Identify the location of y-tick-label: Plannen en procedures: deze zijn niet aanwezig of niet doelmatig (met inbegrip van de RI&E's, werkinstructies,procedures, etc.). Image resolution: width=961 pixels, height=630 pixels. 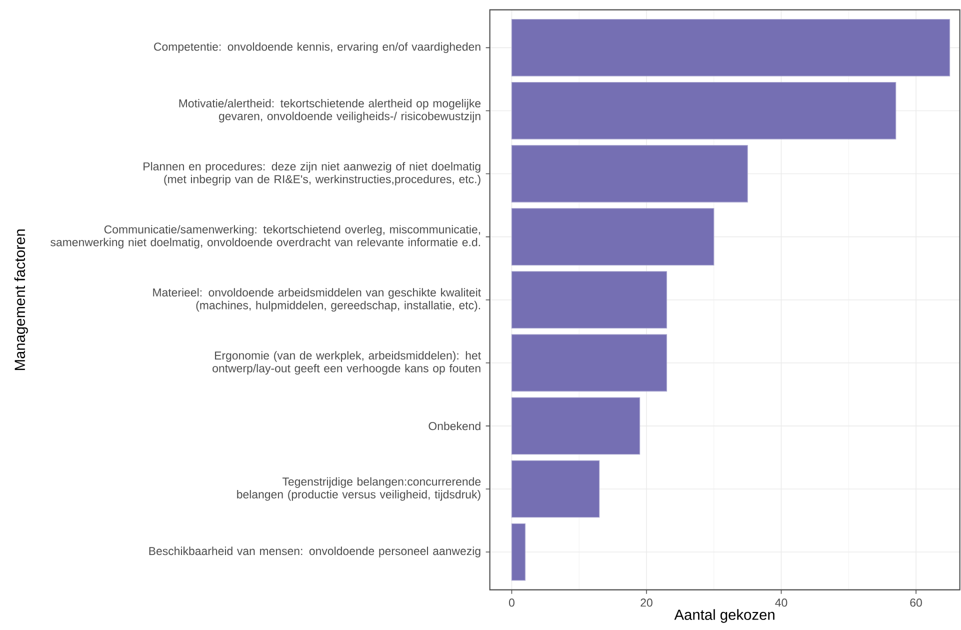
(312, 174).